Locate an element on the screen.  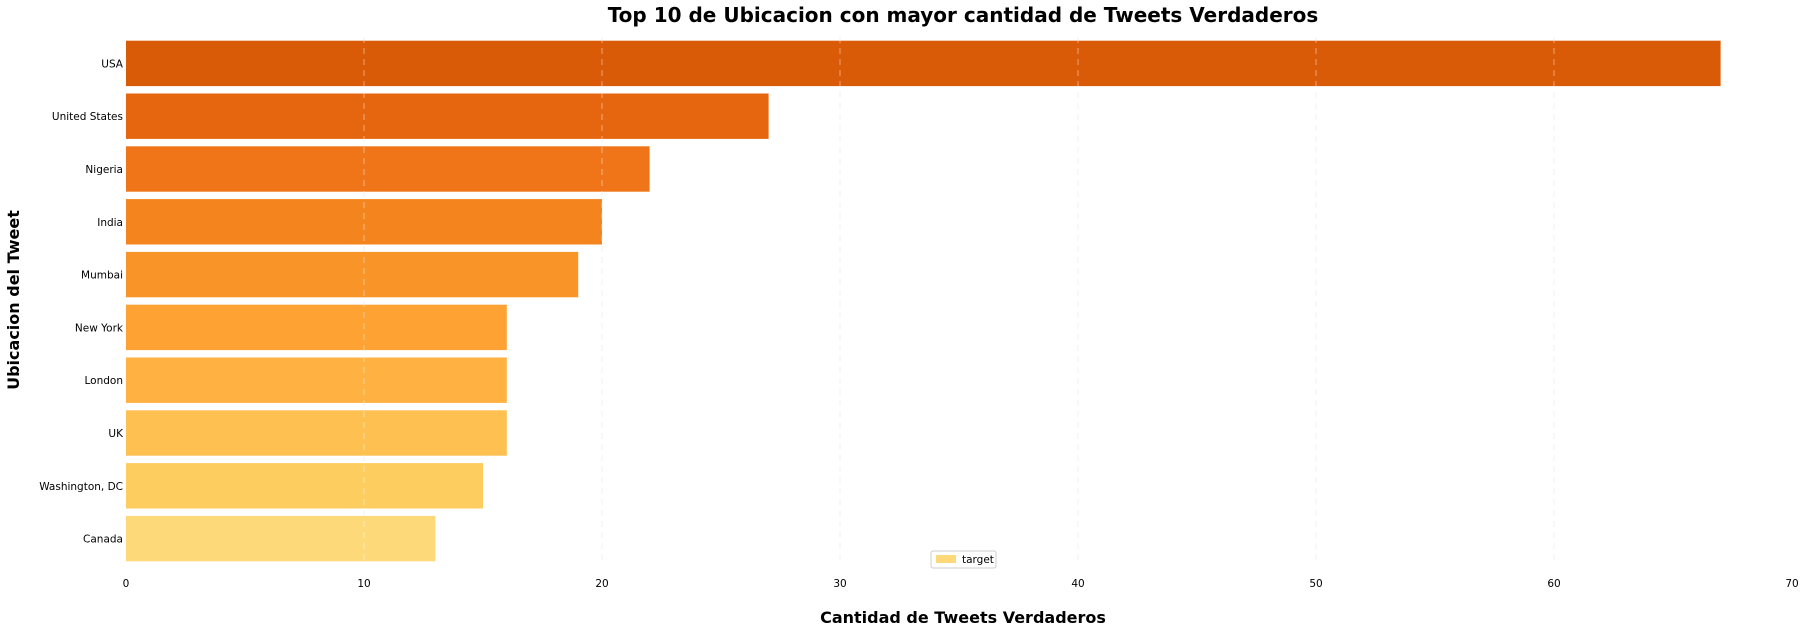
y-tick-label: Washington, DC is located at coordinates (81, 487).